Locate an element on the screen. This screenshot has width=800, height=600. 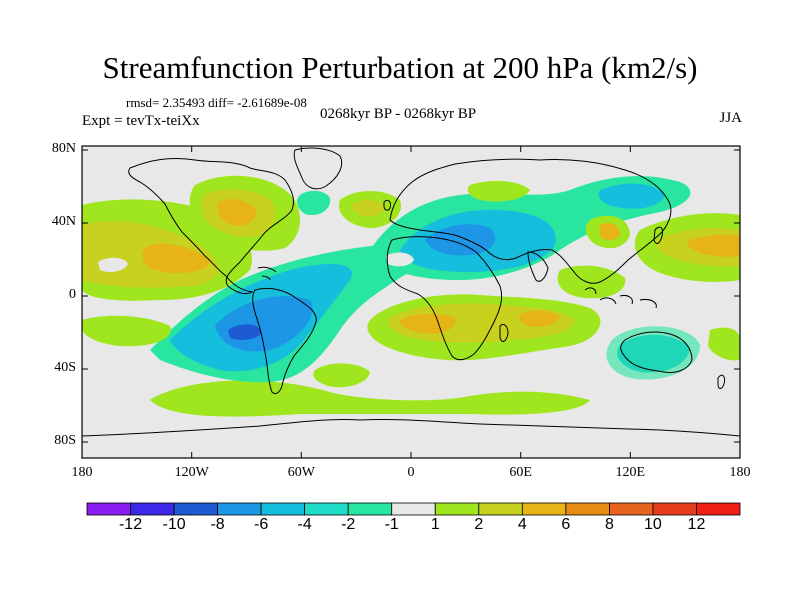
japan-coast is located at coordinates (658, 235).